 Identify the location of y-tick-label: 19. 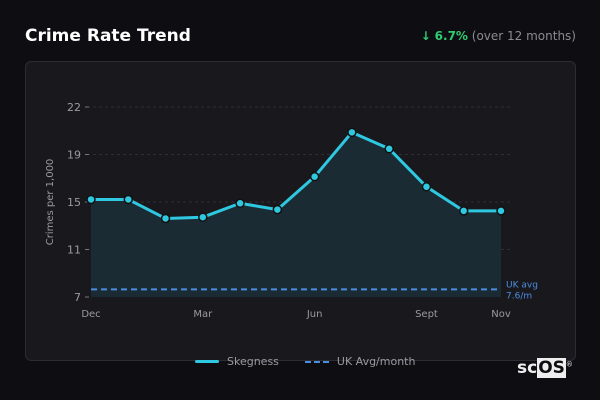
(74, 155).